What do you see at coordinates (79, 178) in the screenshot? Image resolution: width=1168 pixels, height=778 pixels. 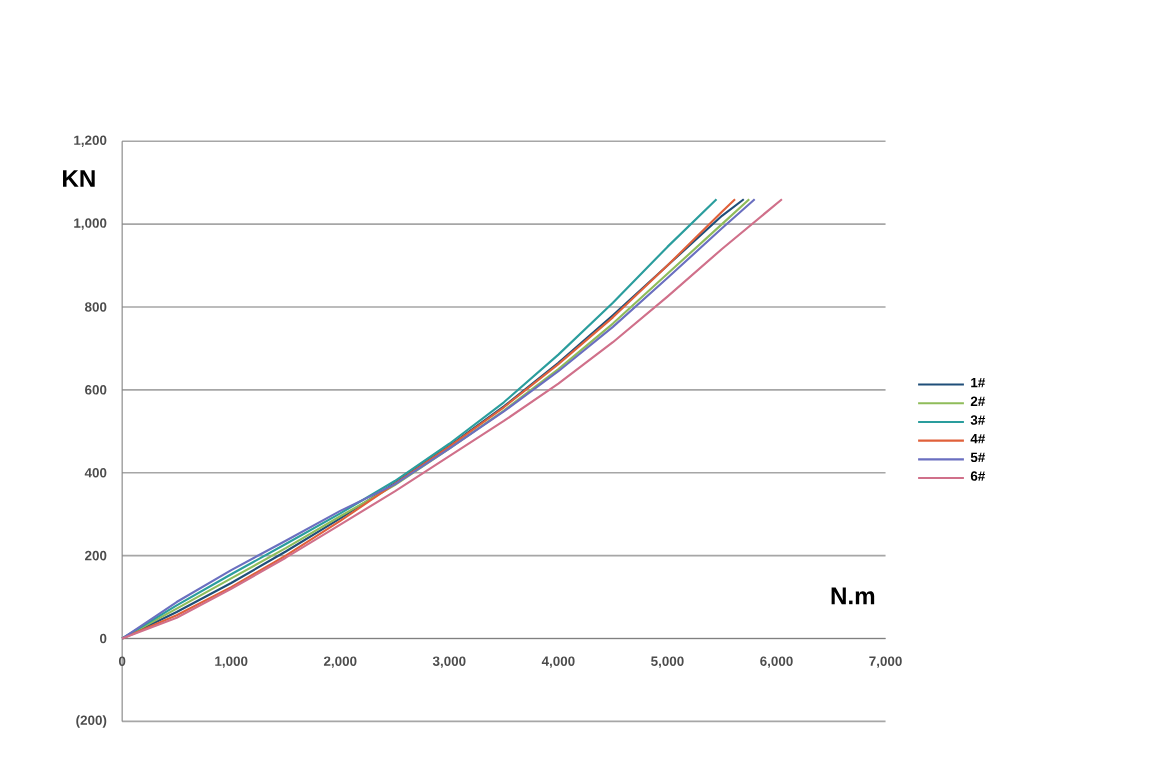 I see `y-axis-title: KN` at bounding box center [79, 178].